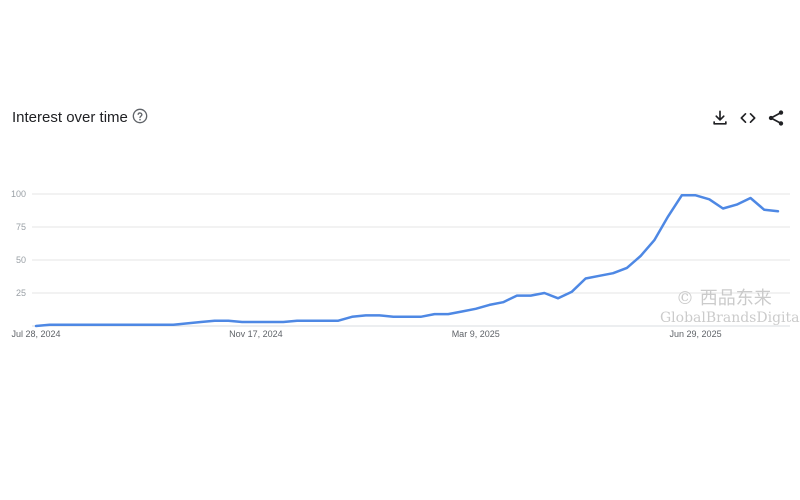 The height and width of the screenshot is (500, 800). I want to click on y-tick-label: 100, so click(18, 194).